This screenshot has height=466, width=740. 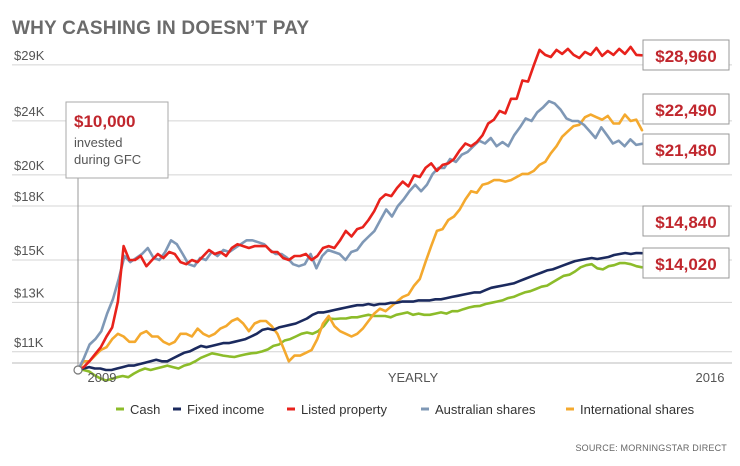 I want to click on end-label-international-shares: $22,490, so click(x=685, y=110).